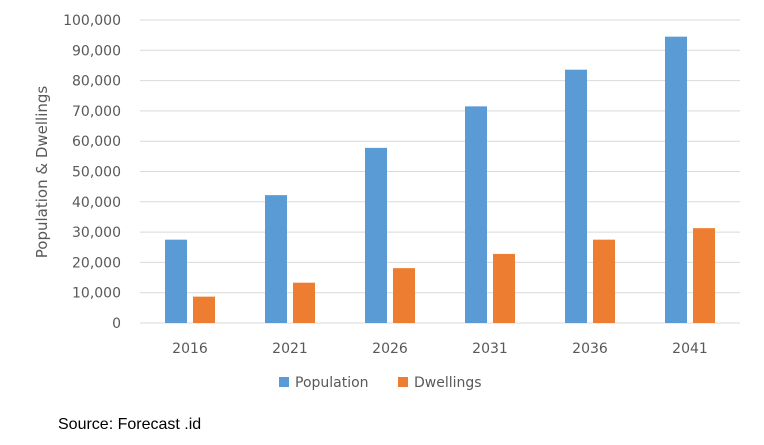 The image size is (764, 445). Describe the element at coordinates (284, 382) in the screenshot. I see `legend-swatch-population` at that location.